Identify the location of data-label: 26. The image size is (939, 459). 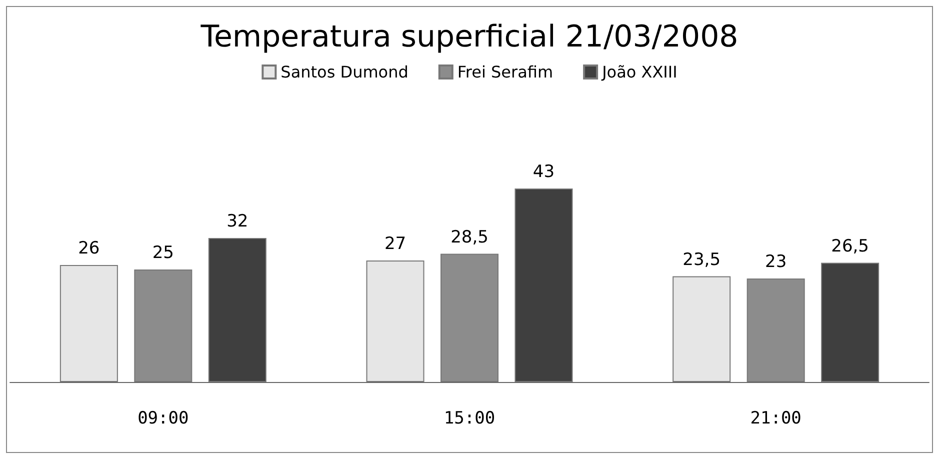
(89, 248).